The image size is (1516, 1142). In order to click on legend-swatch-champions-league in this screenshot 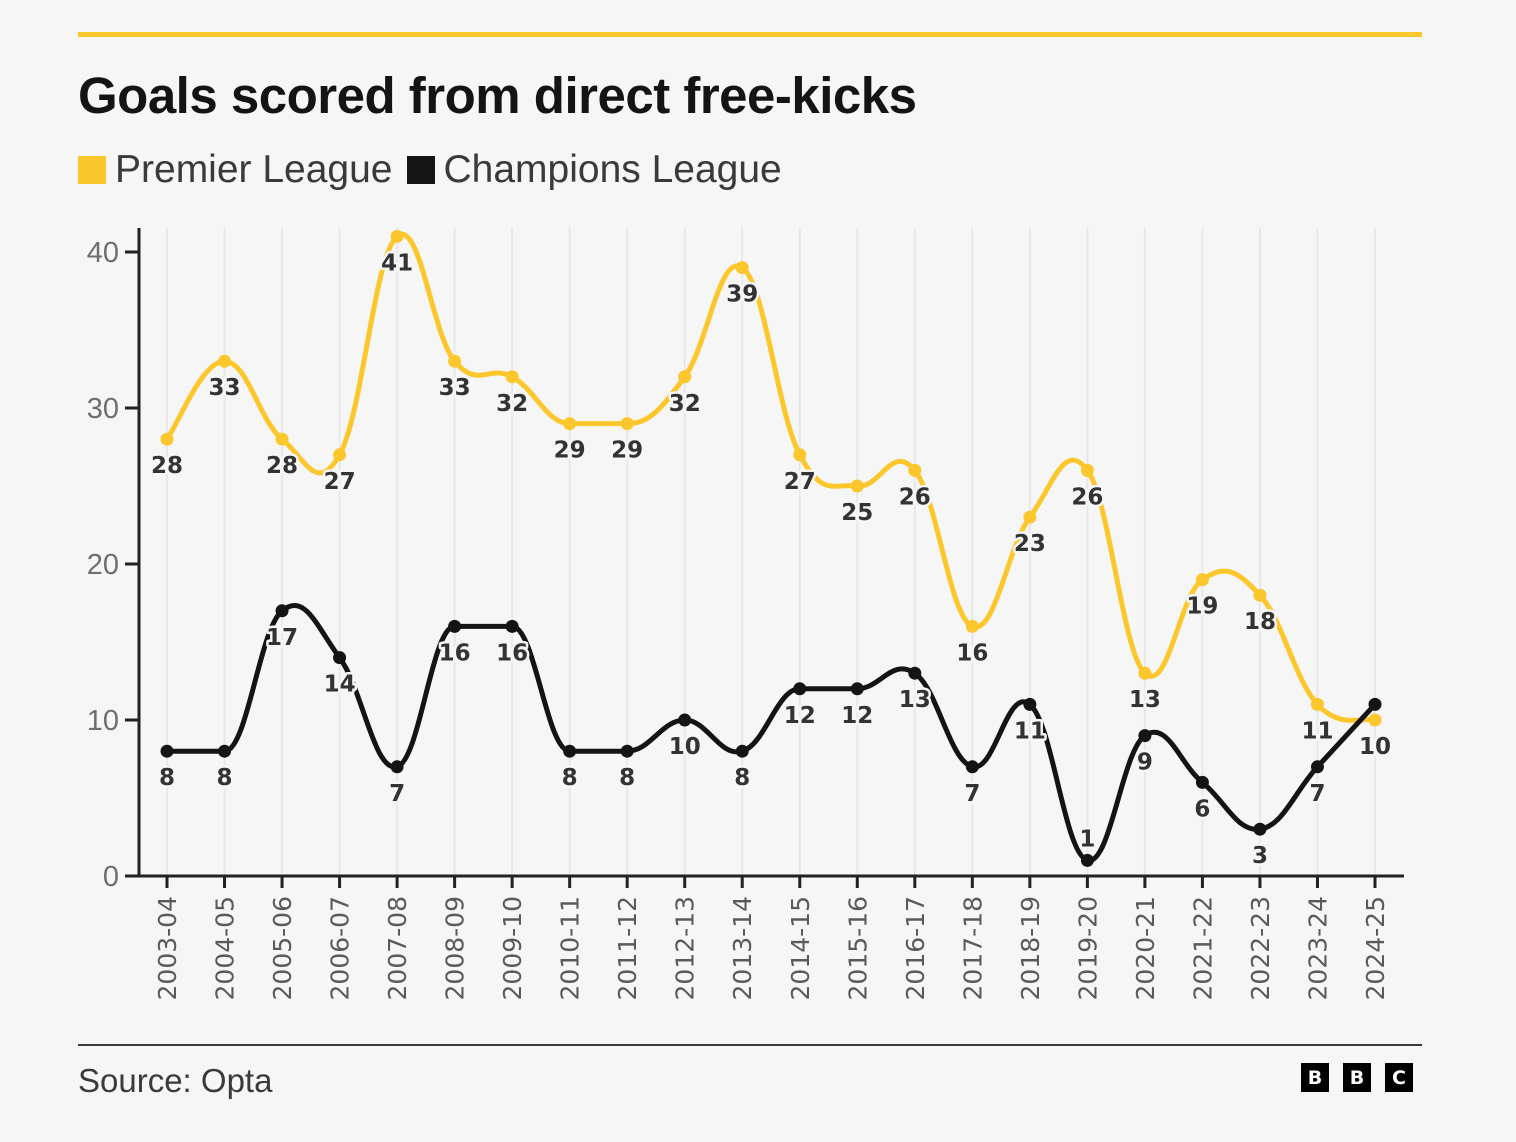, I will do `click(420, 170)`.